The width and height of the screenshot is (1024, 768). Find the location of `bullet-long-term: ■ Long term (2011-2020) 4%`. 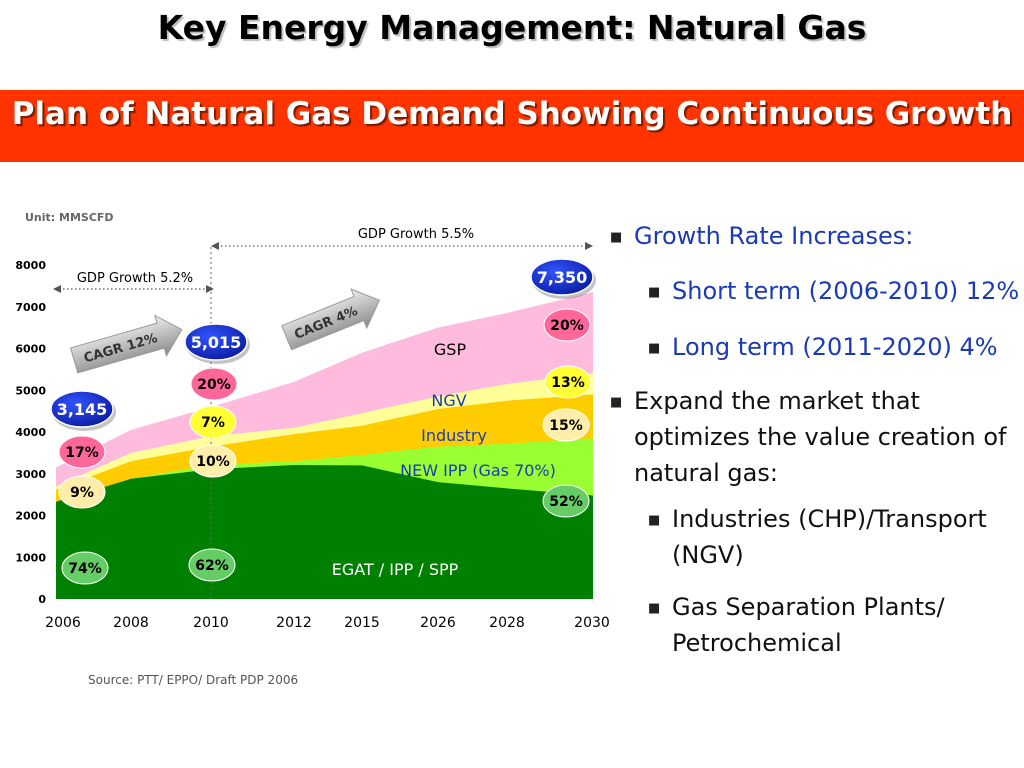

bullet-long-term: ■ Long term (2011-2020) 4% is located at coordinates (836, 347).